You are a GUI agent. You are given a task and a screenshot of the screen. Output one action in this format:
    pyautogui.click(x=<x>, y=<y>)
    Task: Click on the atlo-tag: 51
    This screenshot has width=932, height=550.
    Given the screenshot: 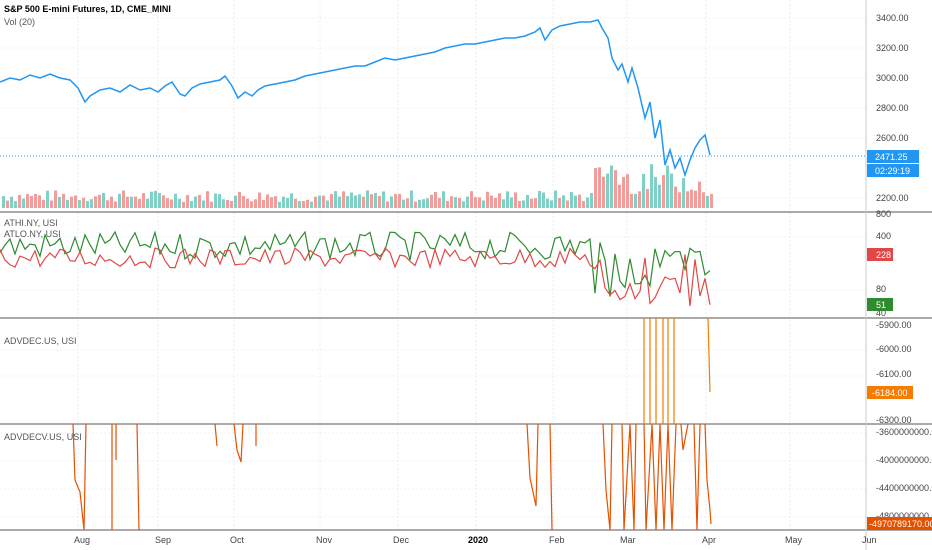 What is the action you would take?
    pyautogui.click(x=880, y=304)
    